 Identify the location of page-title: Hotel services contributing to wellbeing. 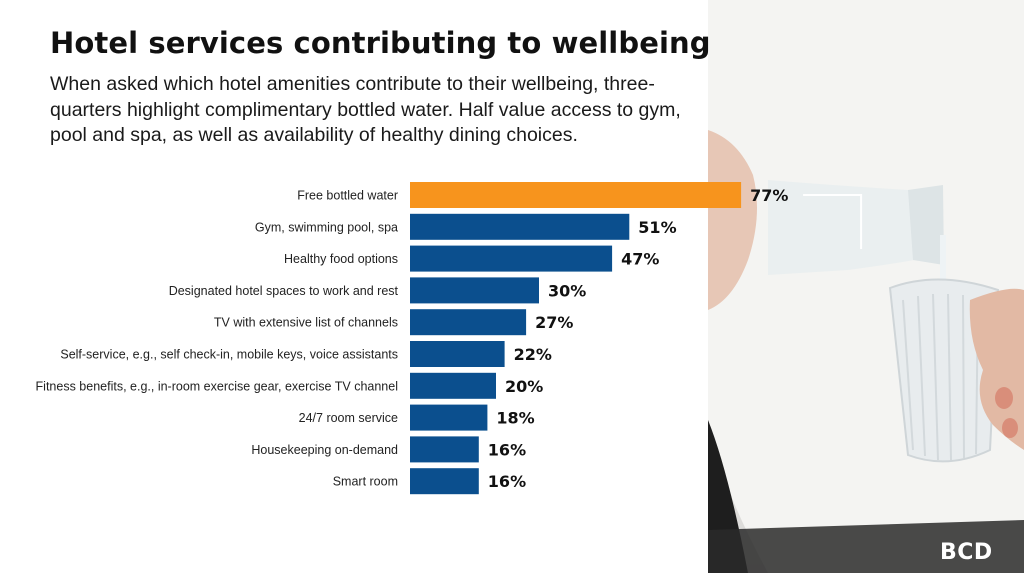
(380, 43).